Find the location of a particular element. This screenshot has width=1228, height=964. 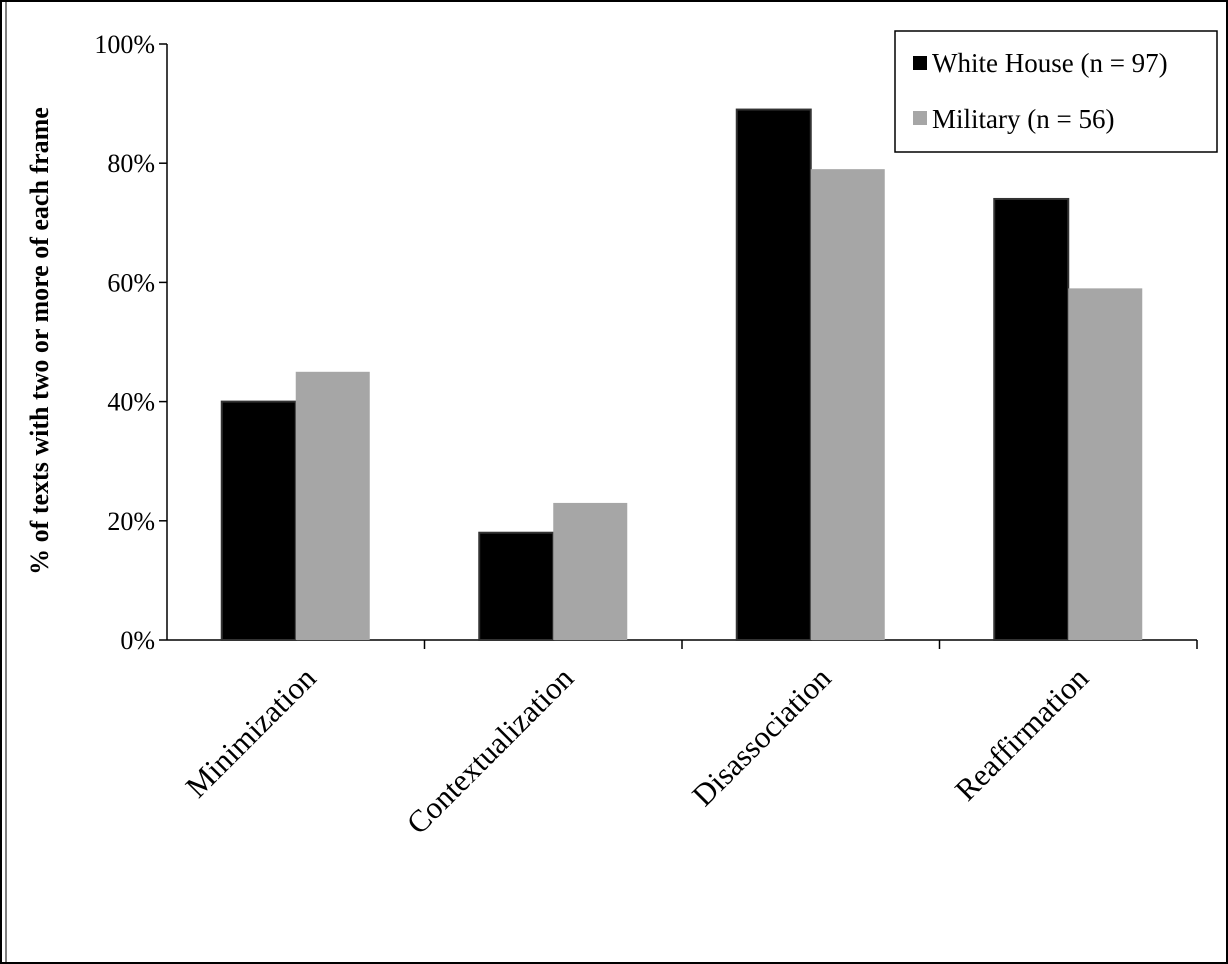

bar-disassociation-white-house is located at coordinates (773, 374).